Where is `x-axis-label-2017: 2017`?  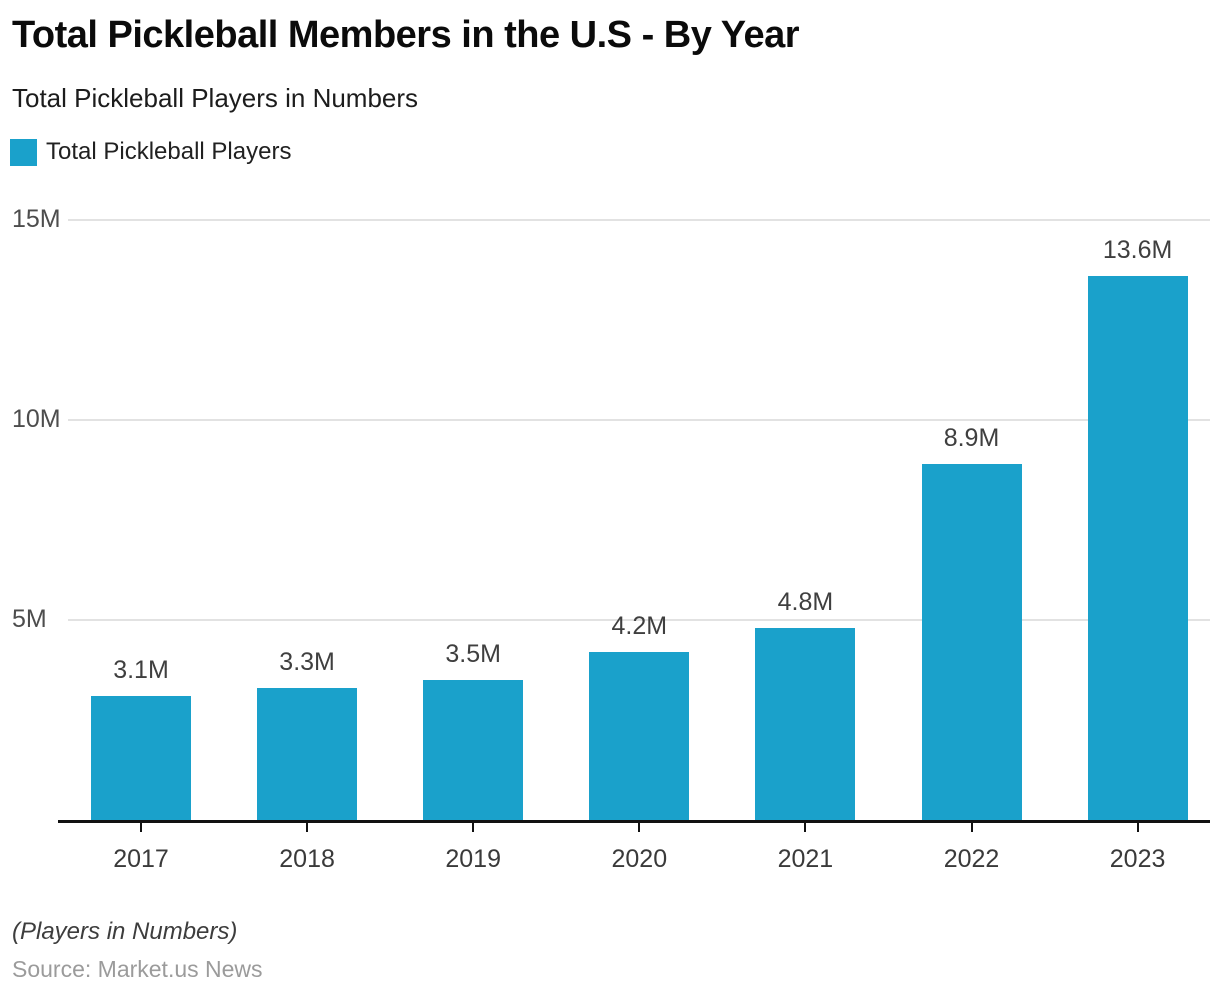 x-axis-label-2017: 2017 is located at coordinates (141, 859).